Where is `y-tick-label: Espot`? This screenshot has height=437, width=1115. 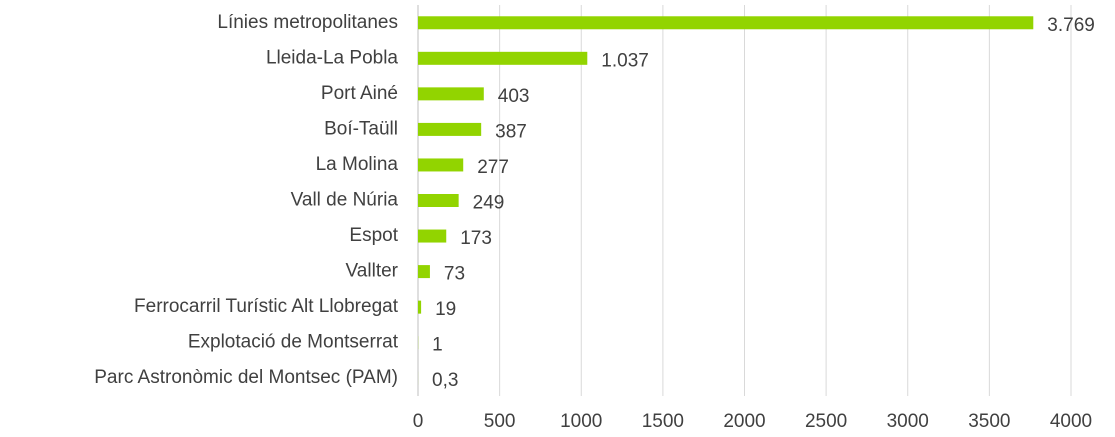
y-tick-label: Espot is located at coordinates (373, 235).